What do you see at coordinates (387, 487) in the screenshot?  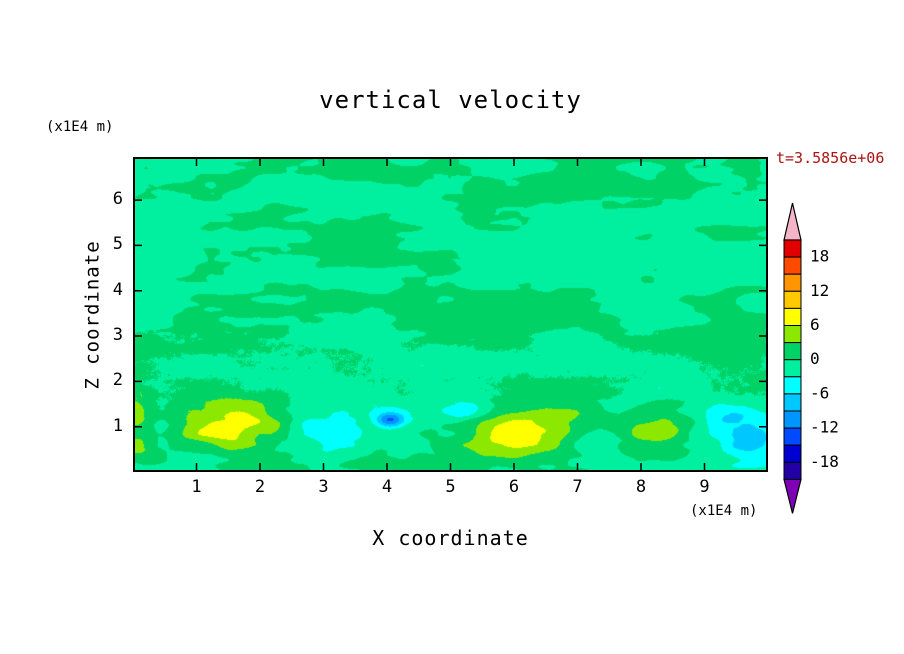 I see `x-tick-label: 4` at bounding box center [387, 487].